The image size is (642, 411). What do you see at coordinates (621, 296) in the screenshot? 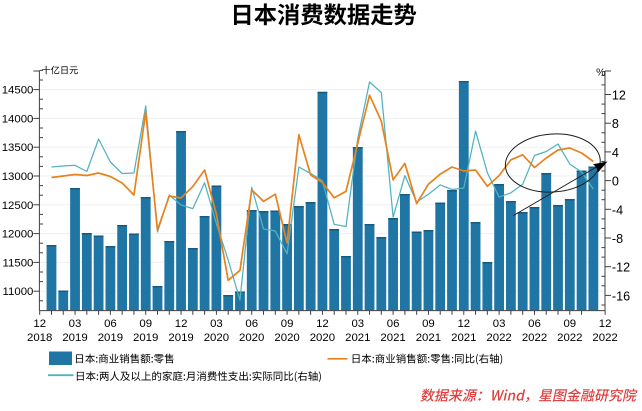
I see `svg-text: -16` at bounding box center [621, 296].